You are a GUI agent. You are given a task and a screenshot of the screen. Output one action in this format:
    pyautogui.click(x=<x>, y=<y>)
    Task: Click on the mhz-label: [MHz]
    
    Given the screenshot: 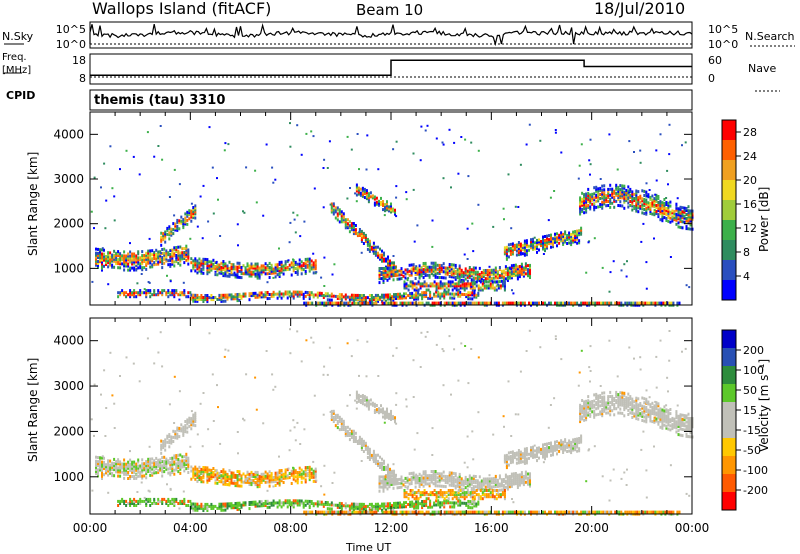 What is the action you would take?
    pyautogui.click(x=17, y=70)
    